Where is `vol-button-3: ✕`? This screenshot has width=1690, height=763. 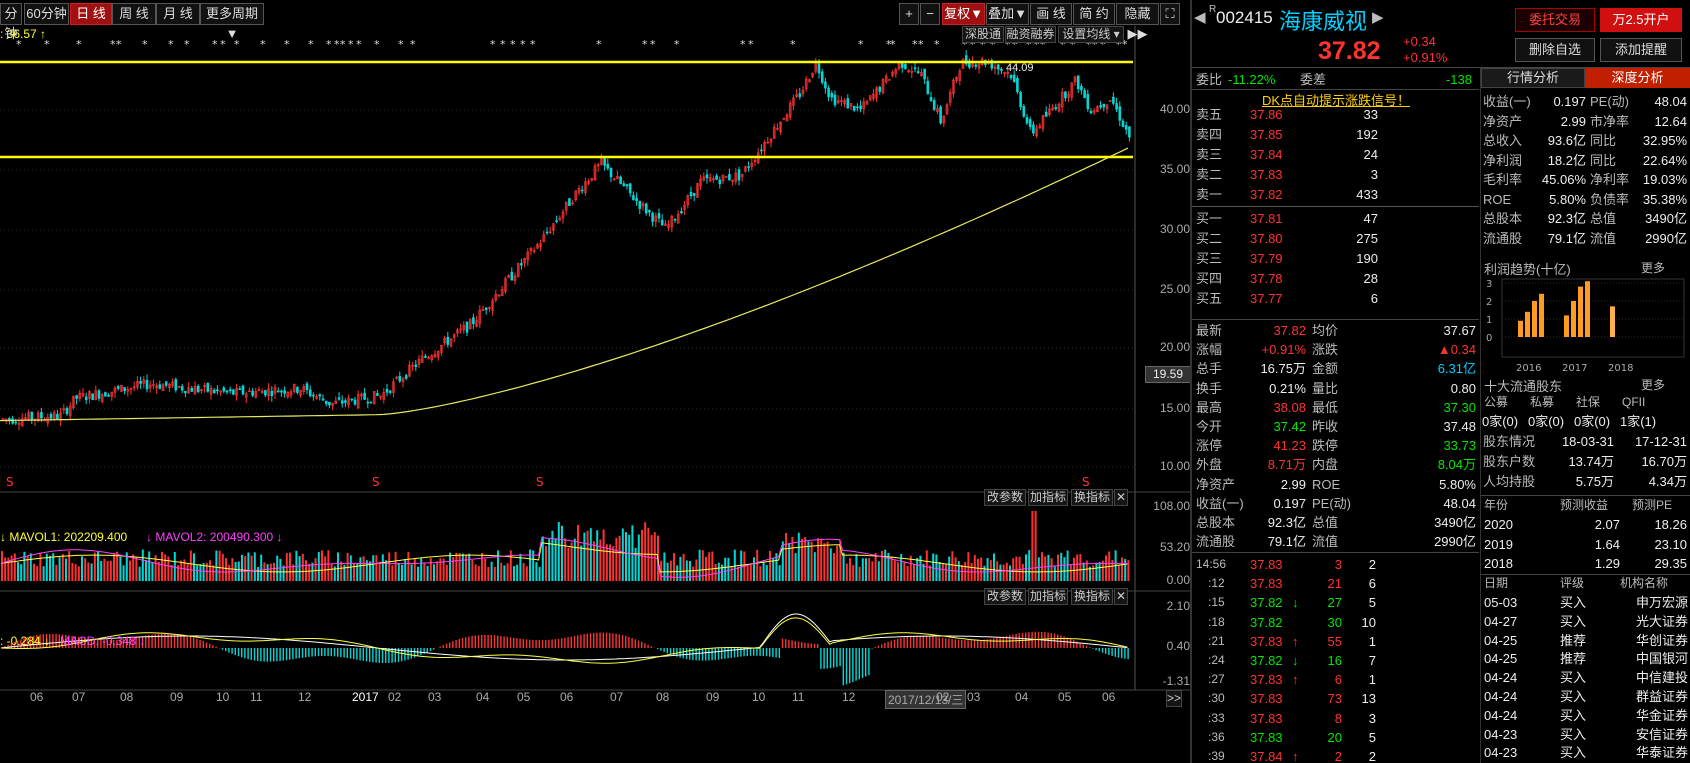 vol-button-3: ✕ is located at coordinates (1121, 497).